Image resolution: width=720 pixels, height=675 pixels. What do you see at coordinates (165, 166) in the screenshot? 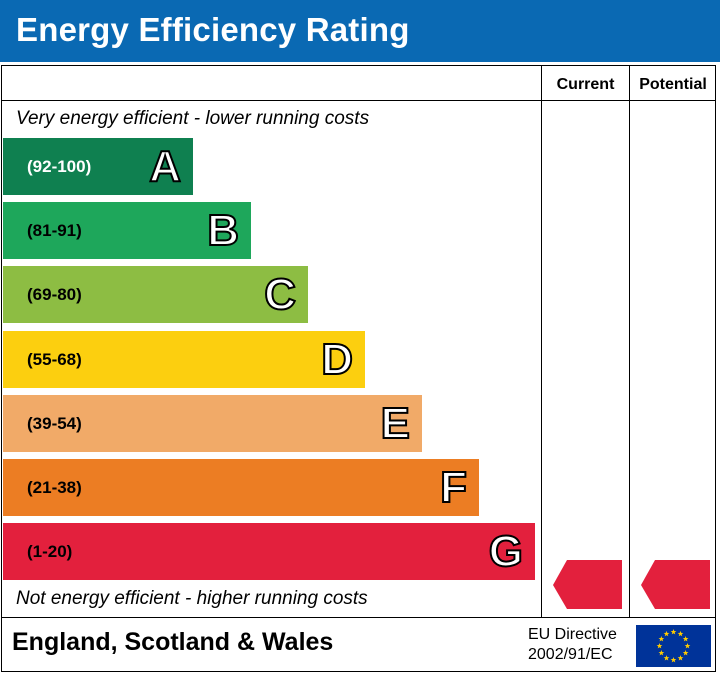
I see `band-letter-label: A` at bounding box center [165, 166].